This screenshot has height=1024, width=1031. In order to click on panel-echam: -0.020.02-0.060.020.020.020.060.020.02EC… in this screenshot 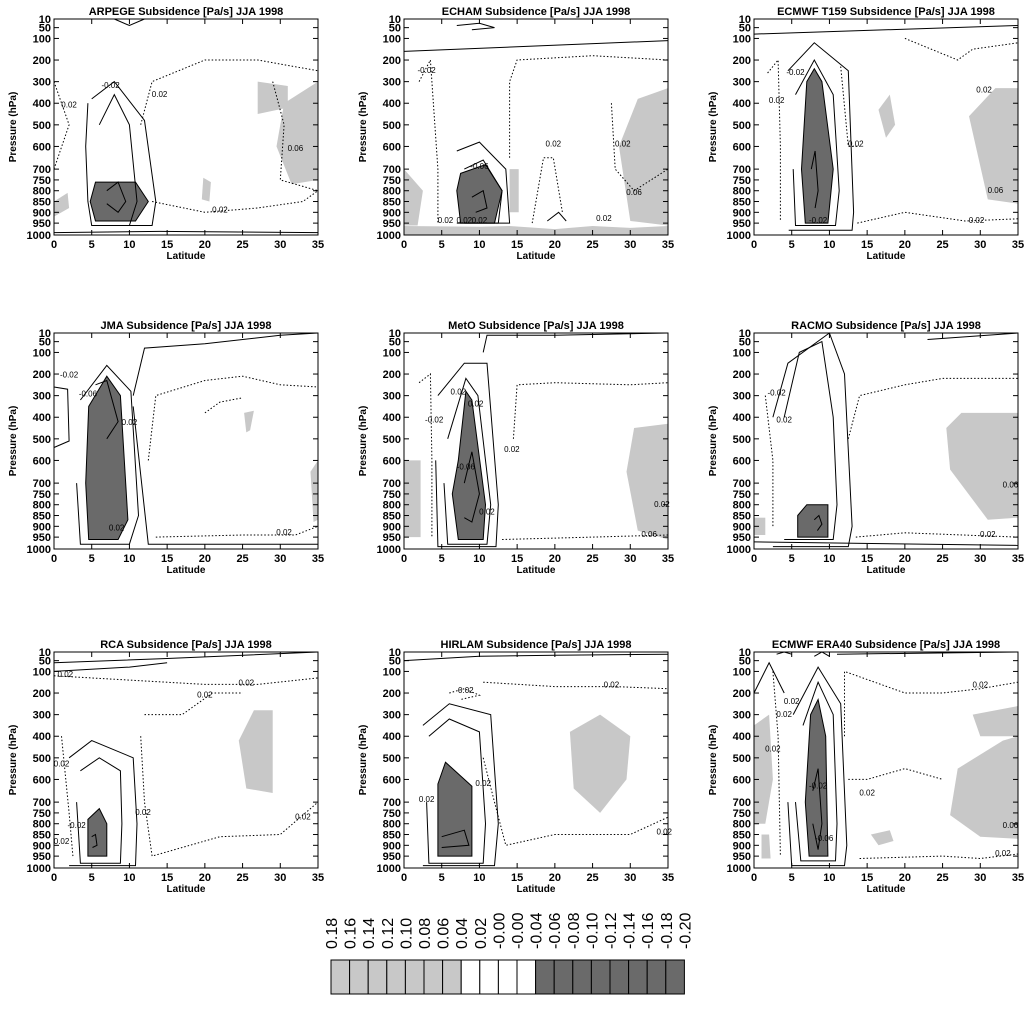, I will do `click(516, 134)`.